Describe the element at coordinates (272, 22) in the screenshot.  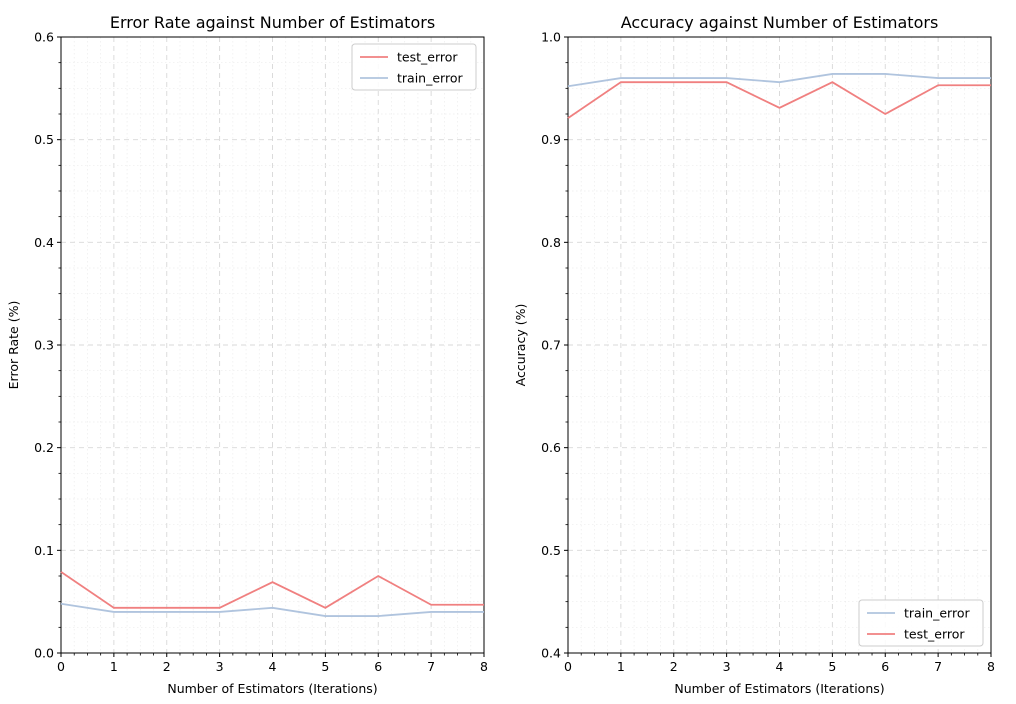
I see `chart-title: Error Rate against Number of Estimators` at that location.